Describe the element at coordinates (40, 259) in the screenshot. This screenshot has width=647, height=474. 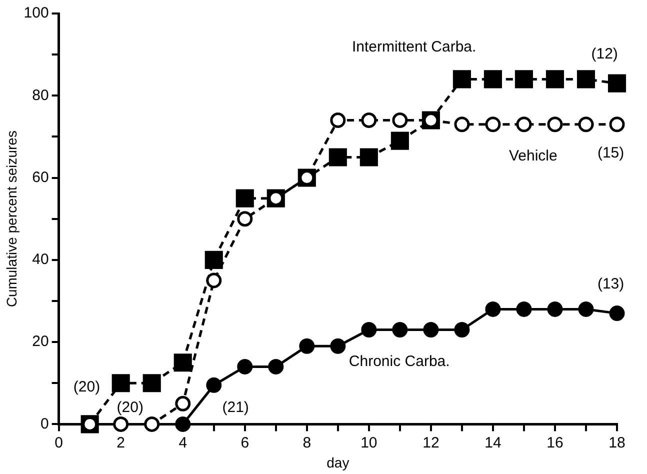
I see `y-tick-label: 40` at that location.